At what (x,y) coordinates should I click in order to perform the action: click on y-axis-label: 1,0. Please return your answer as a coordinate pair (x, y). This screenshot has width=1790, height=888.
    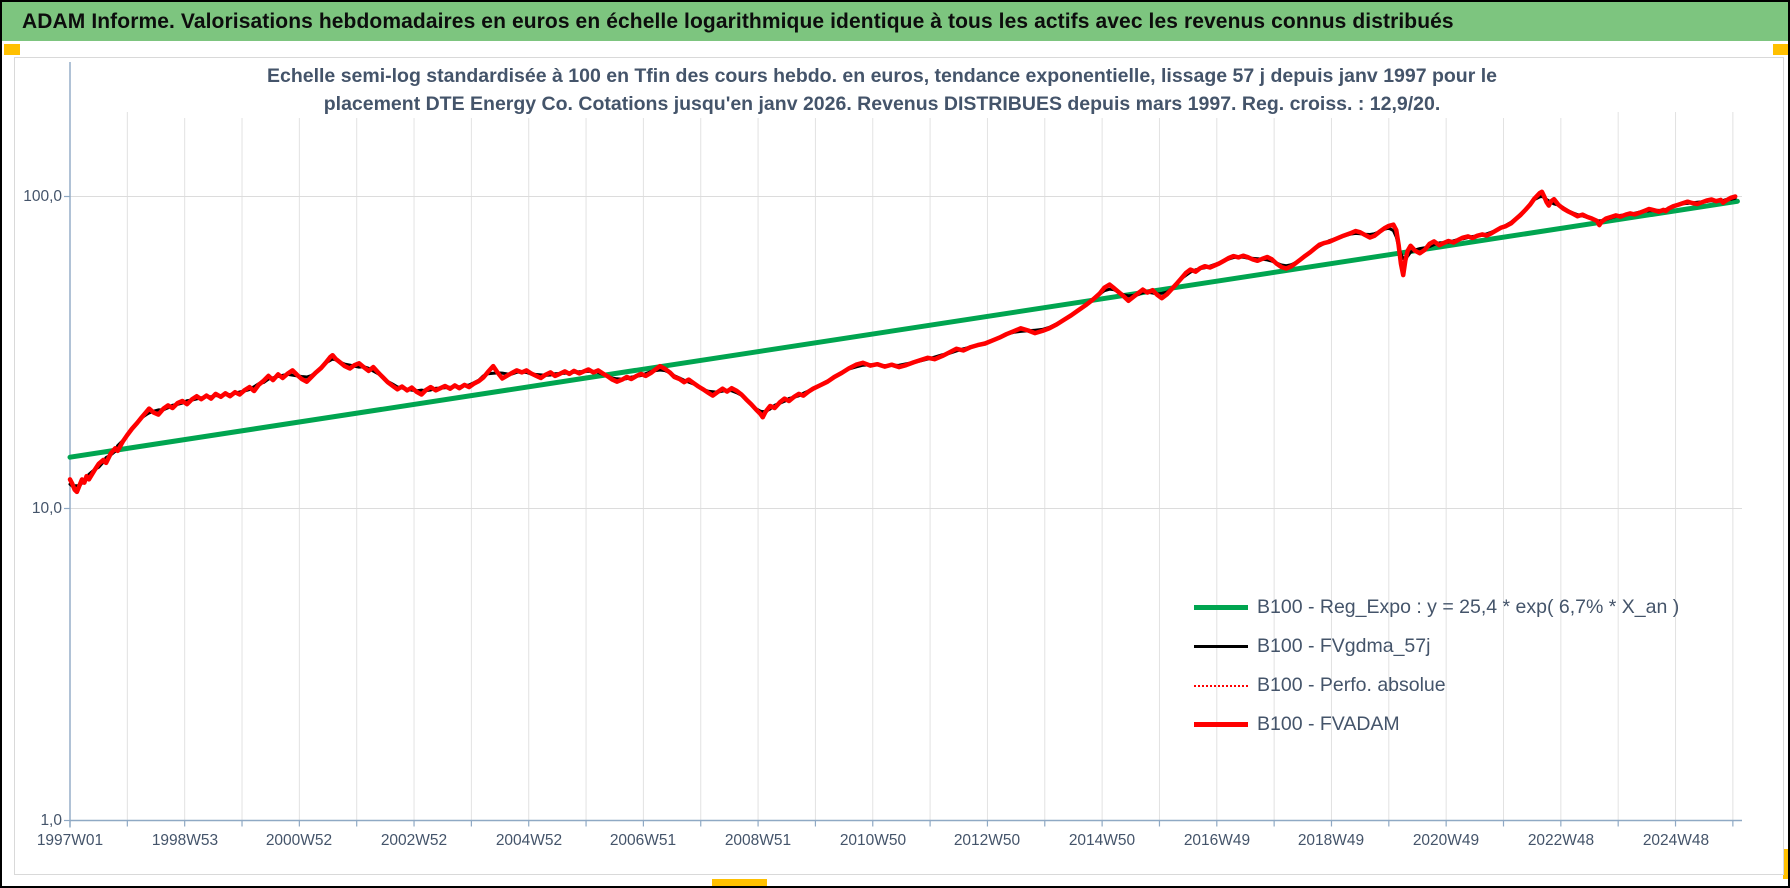
    Looking at the image, I should click on (51, 820).